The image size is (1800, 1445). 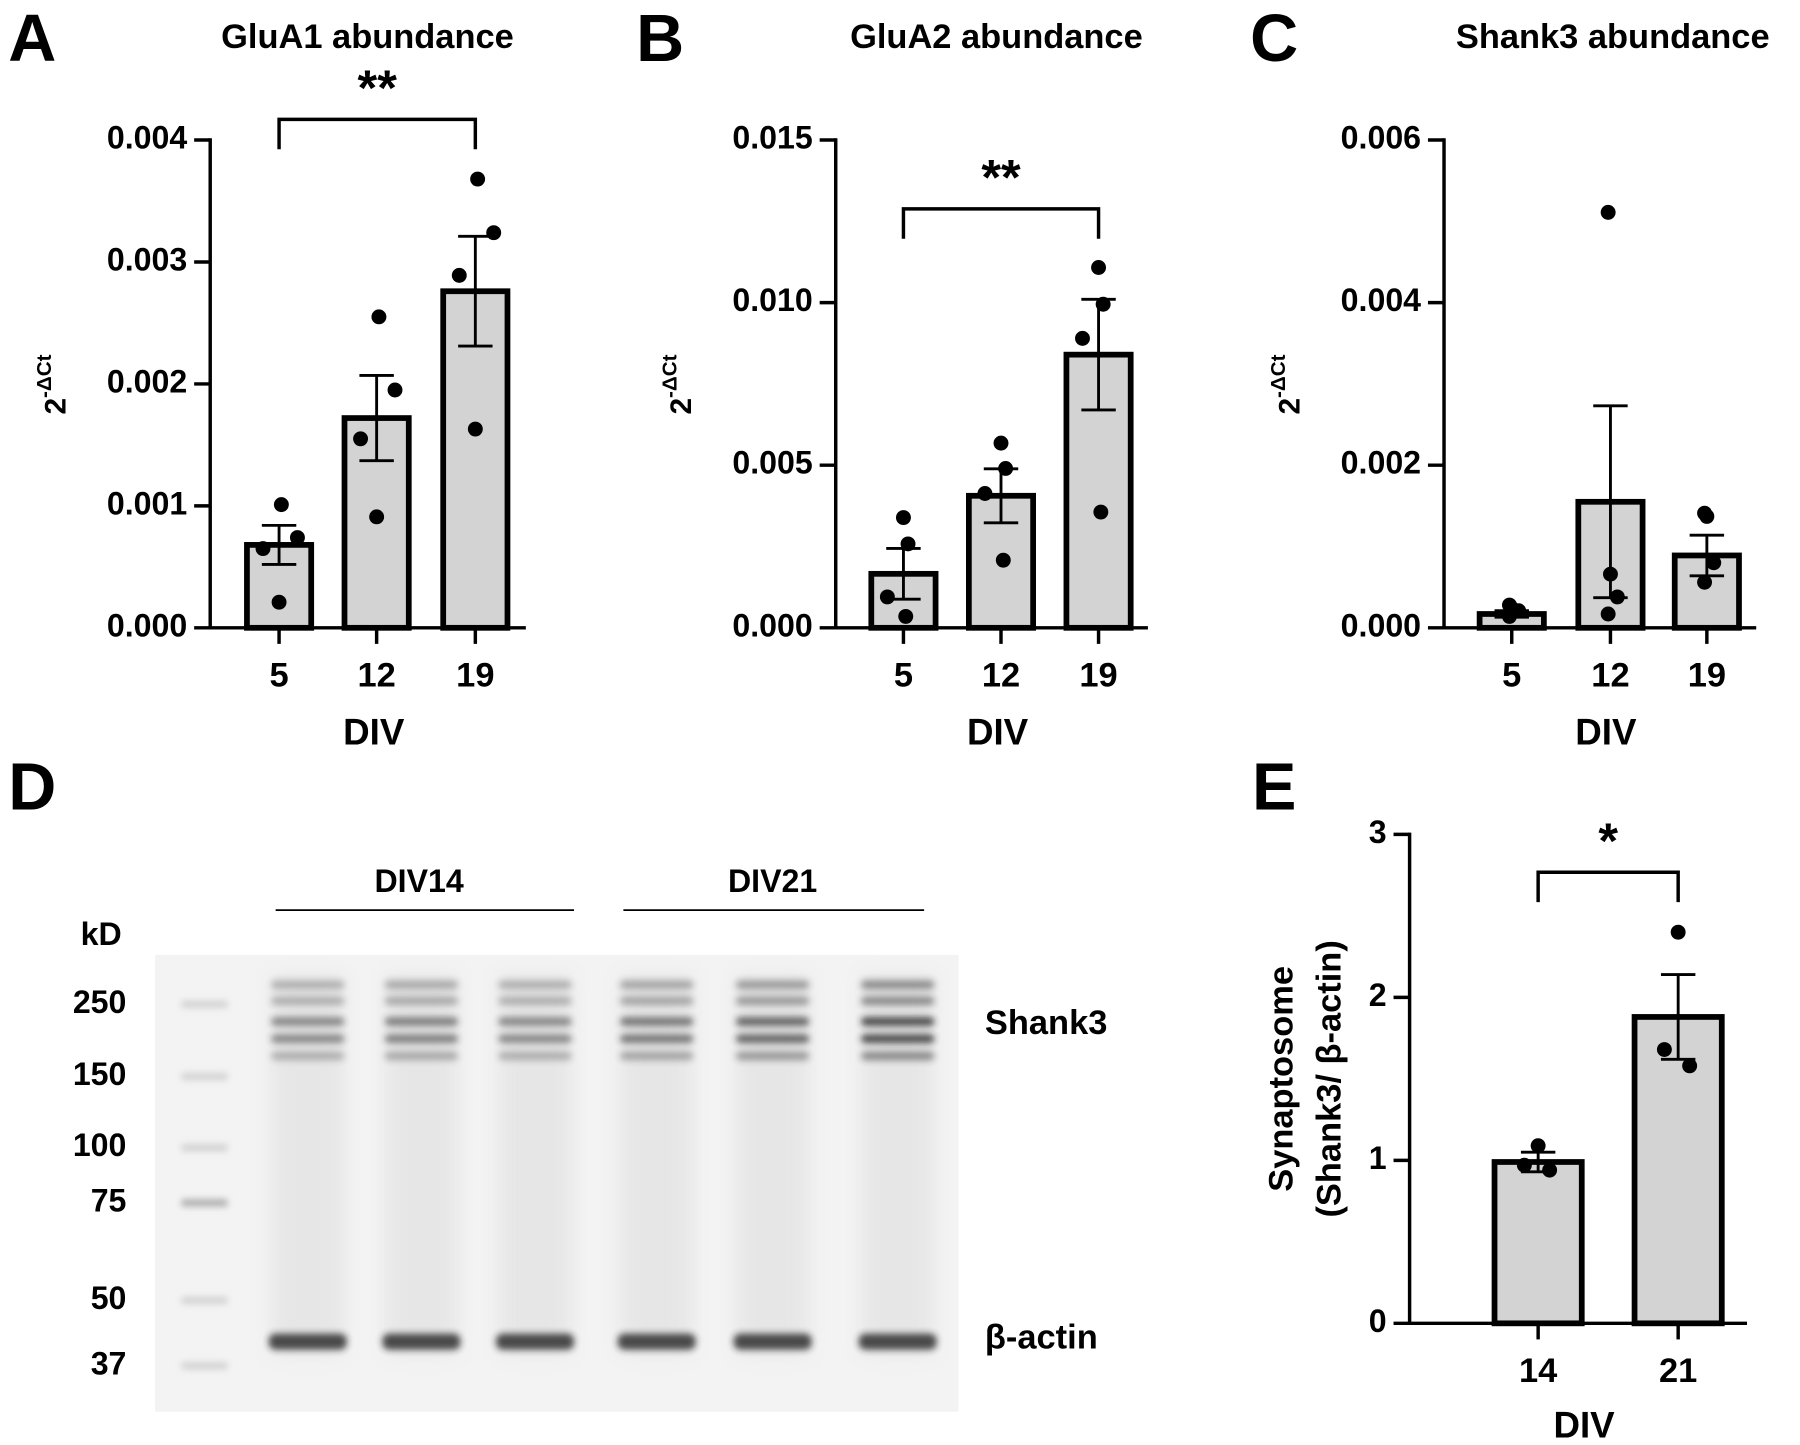 I want to click on lane-group-label: DIV21, so click(x=772, y=881).